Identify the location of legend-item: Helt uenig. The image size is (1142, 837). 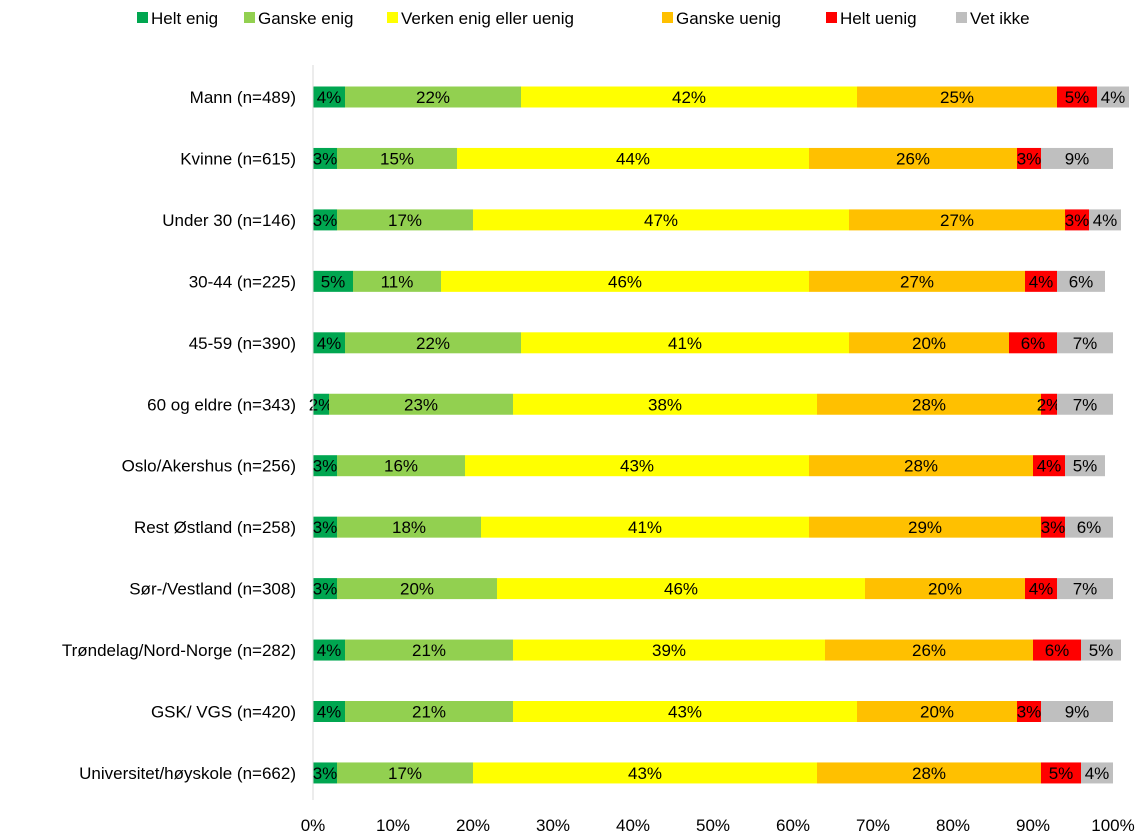
(871, 18).